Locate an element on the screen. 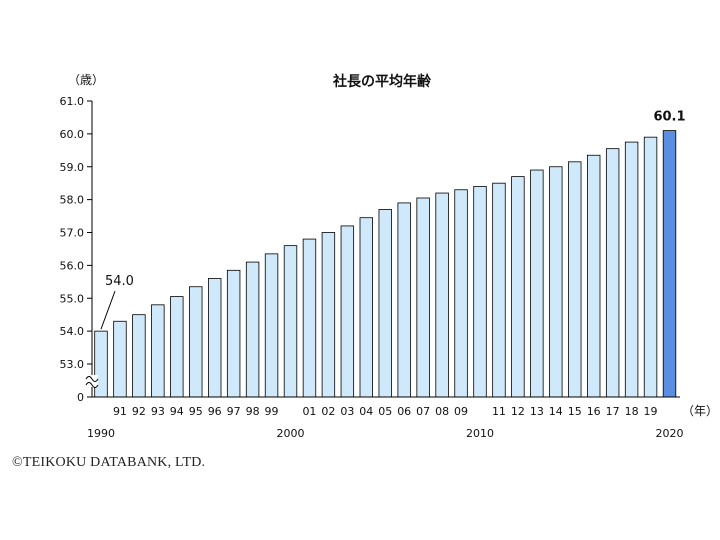  y-tick-label: 54.0 is located at coordinates (72, 331).